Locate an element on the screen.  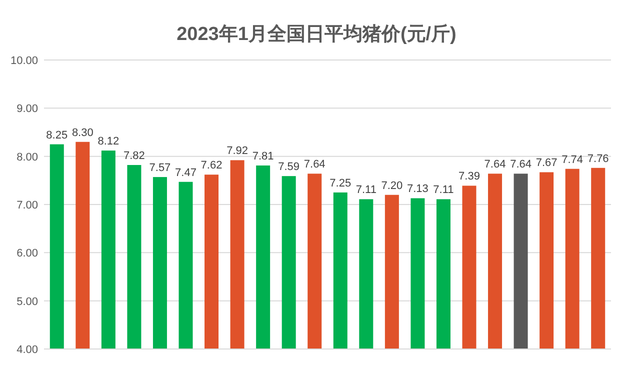
data-label: 7.62 is located at coordinates (211, 166).